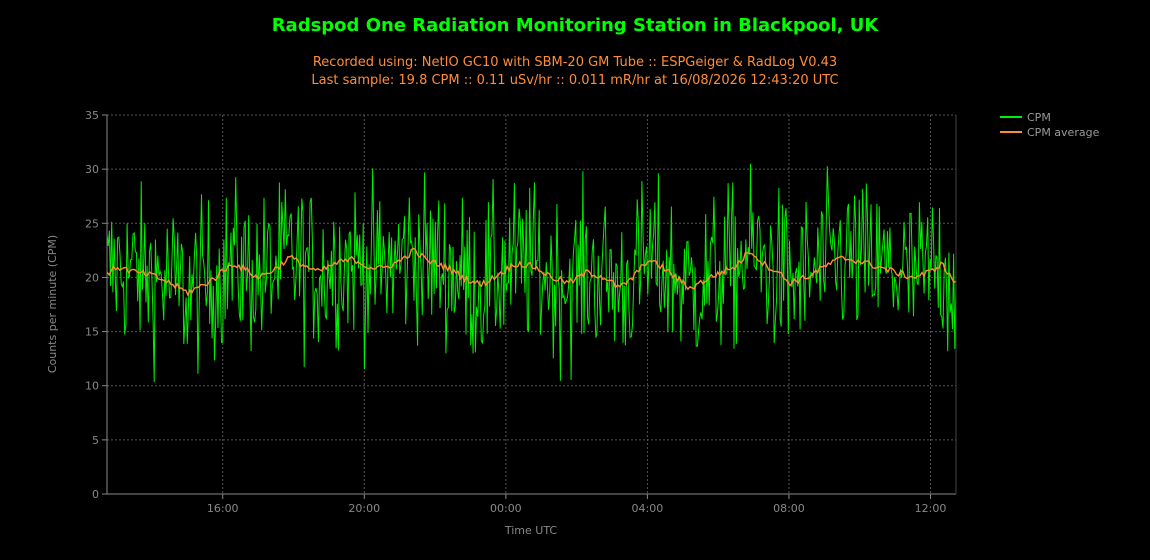 This screenshot has height=560, width=1150. What do you see at coordinates (92, 169) in the screenshot?
I see `y-tick-label: 30` at bounding box center [92, 169].